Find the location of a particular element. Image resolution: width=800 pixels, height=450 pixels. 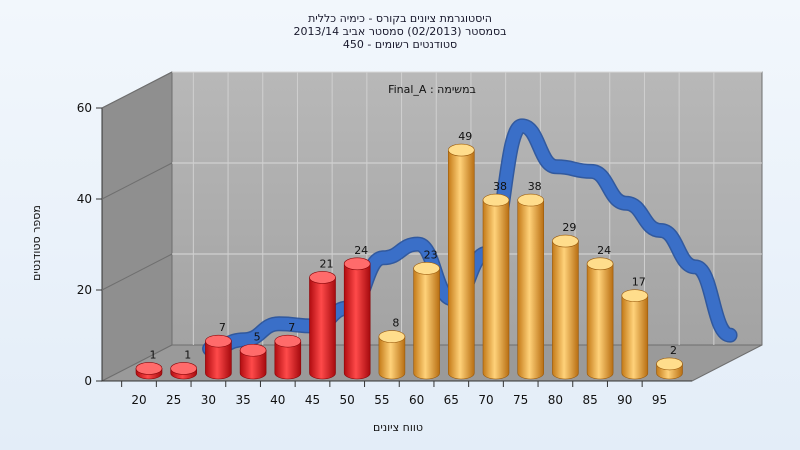

plot-side-wall is located at coordinates (137, 226).